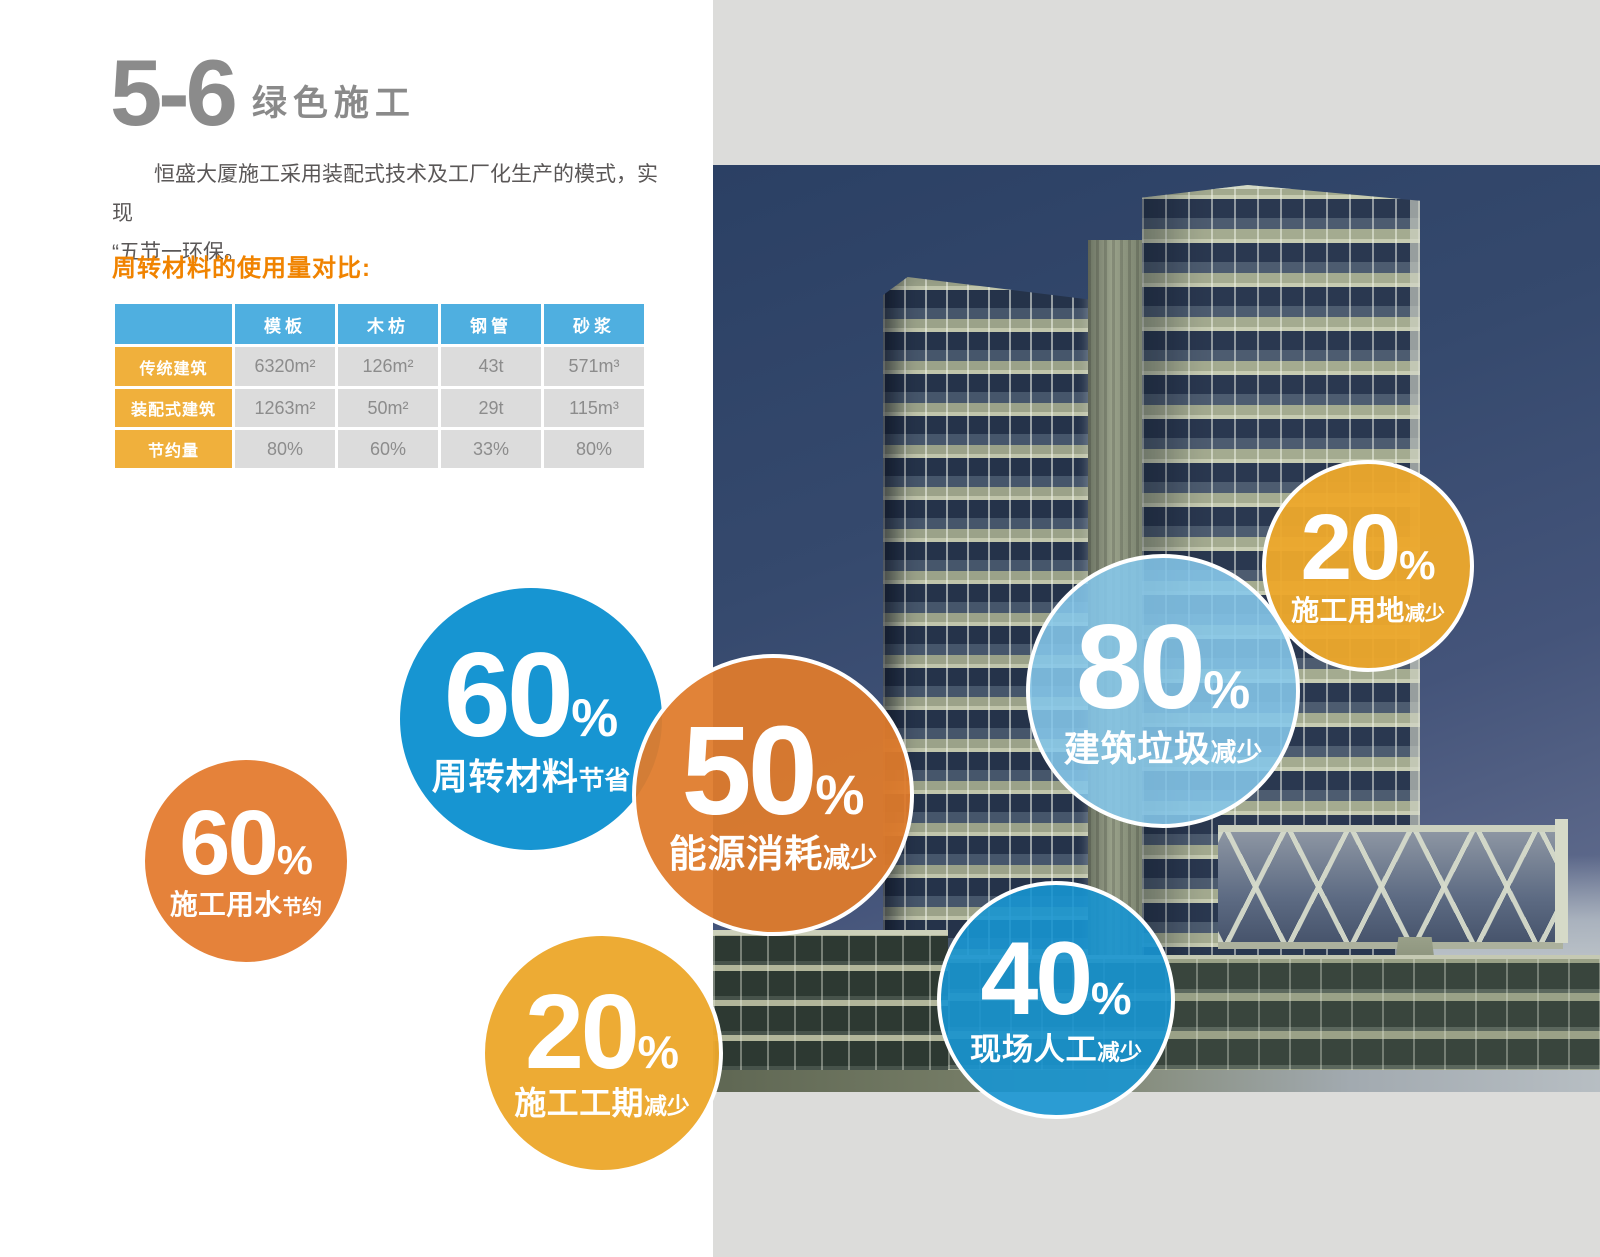  Describe the element at coordinates (333, 104) in the screenshot. I see `page-title: 绿色施工` at that location.